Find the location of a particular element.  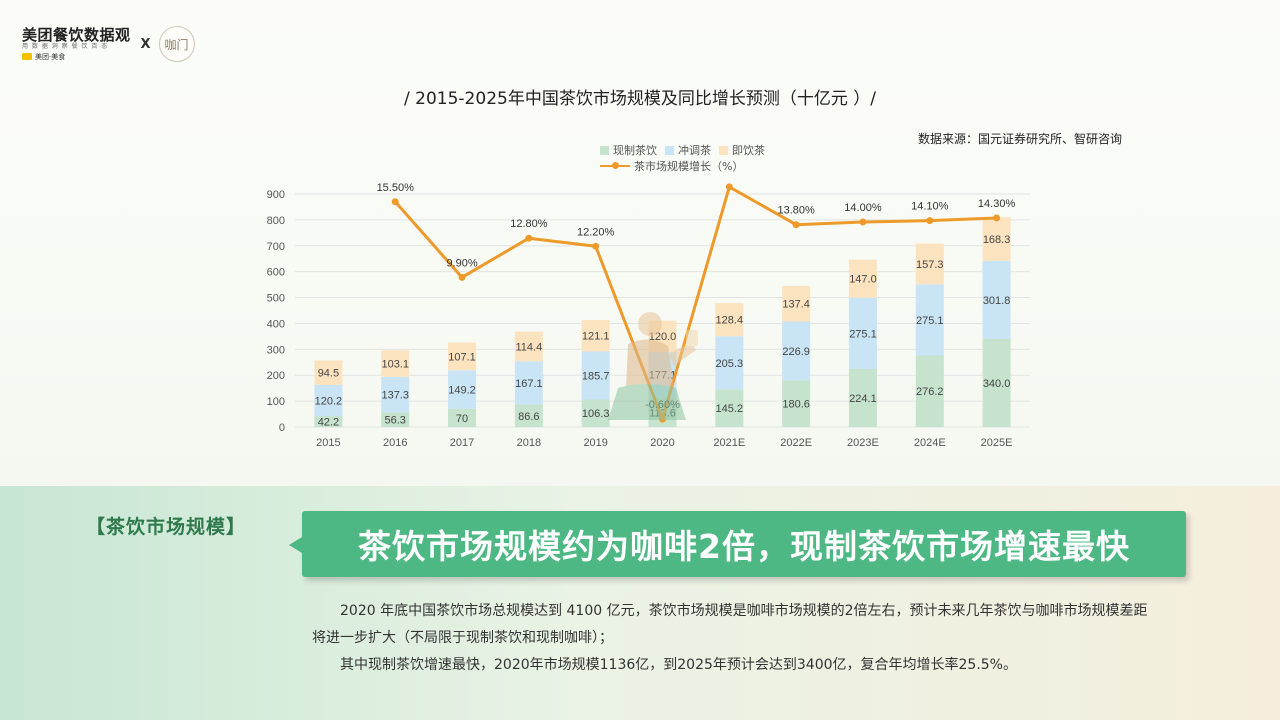

data-label: 177.1 is located at coordinates (663, 376).